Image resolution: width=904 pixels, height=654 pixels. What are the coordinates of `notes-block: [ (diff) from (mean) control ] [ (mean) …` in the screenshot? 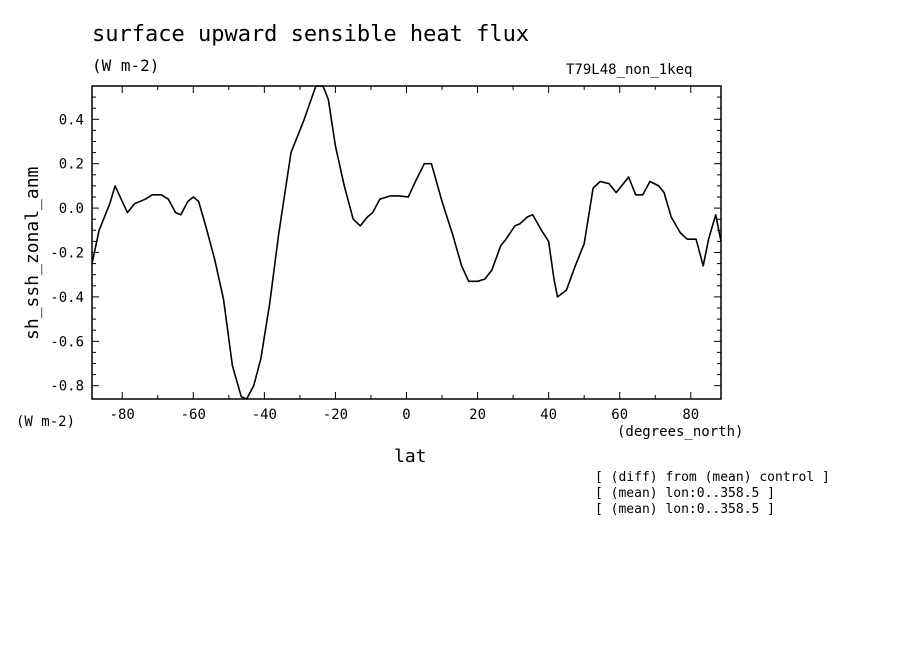 It's located at (712, 494).